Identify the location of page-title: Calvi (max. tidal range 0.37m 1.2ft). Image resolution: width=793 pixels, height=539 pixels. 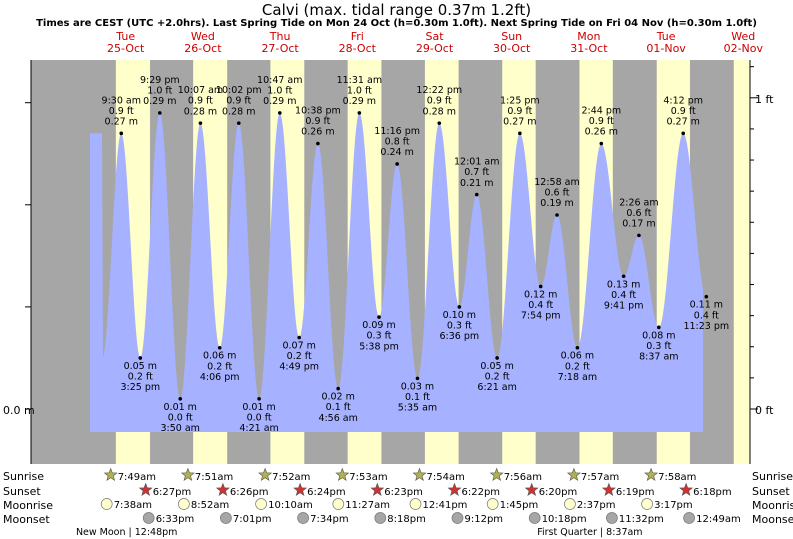
(396, 10).